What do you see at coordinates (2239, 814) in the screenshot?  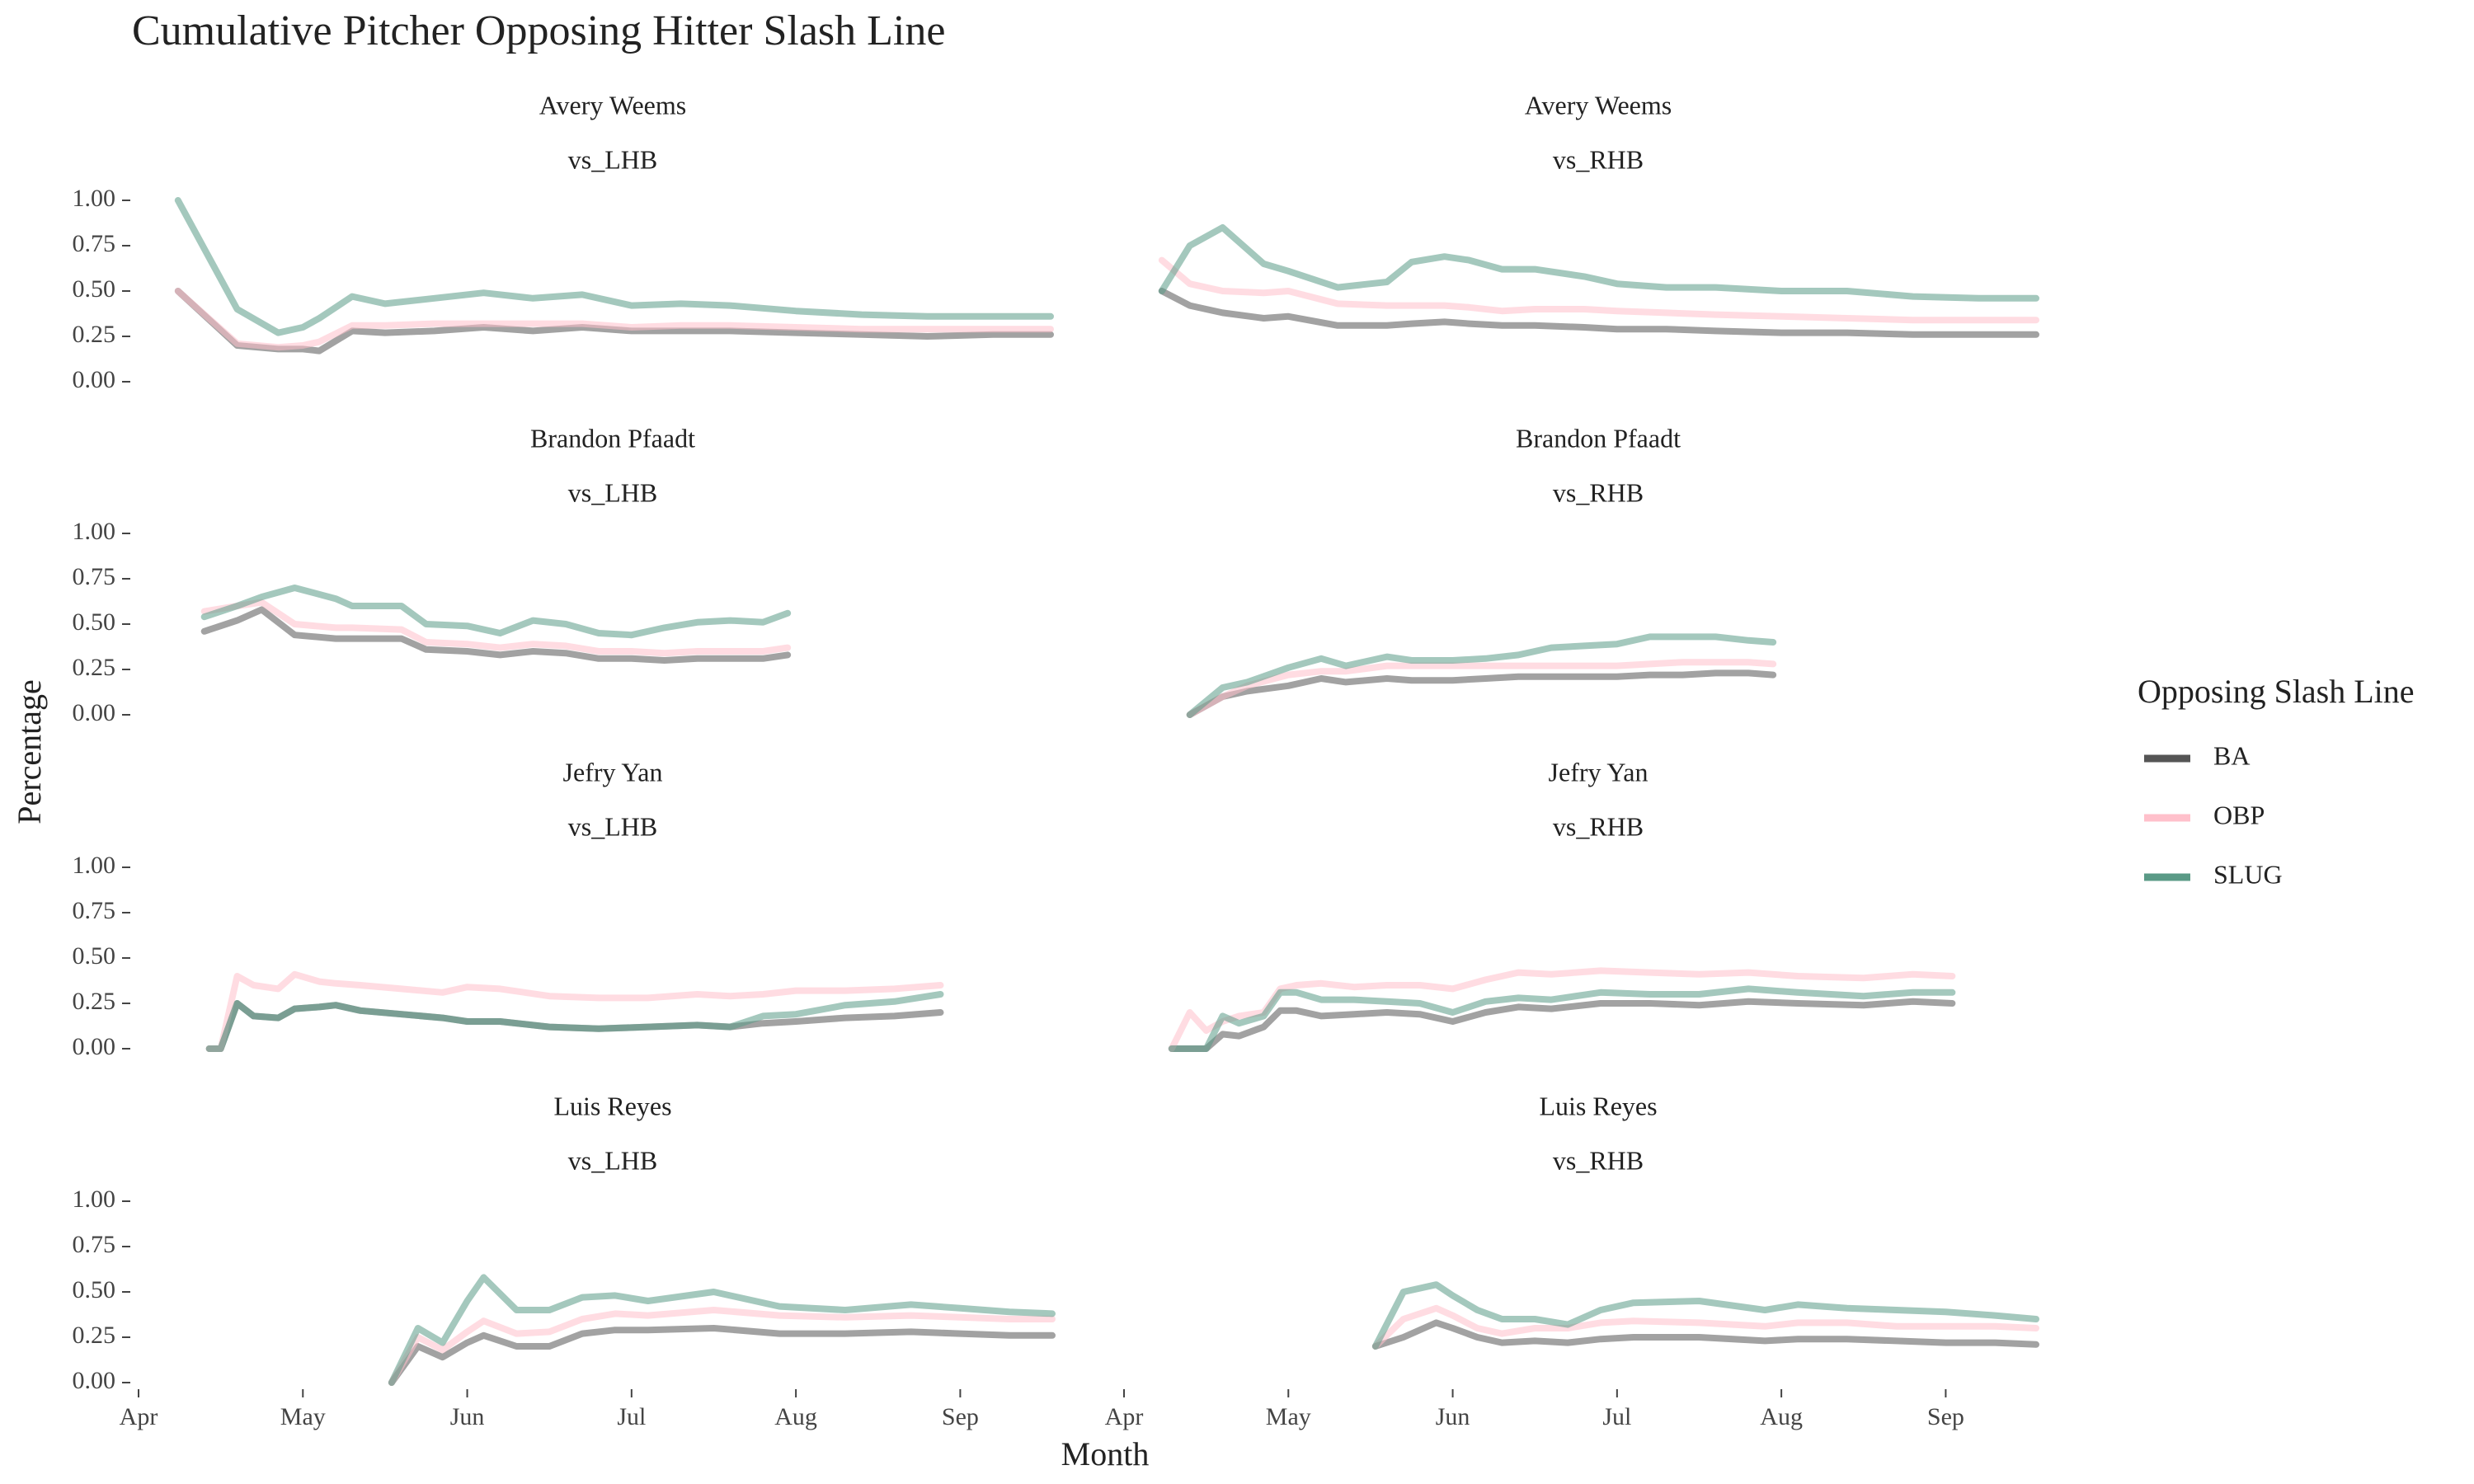 I see `legend-label: OBP` at bounding box center [2239, 814].